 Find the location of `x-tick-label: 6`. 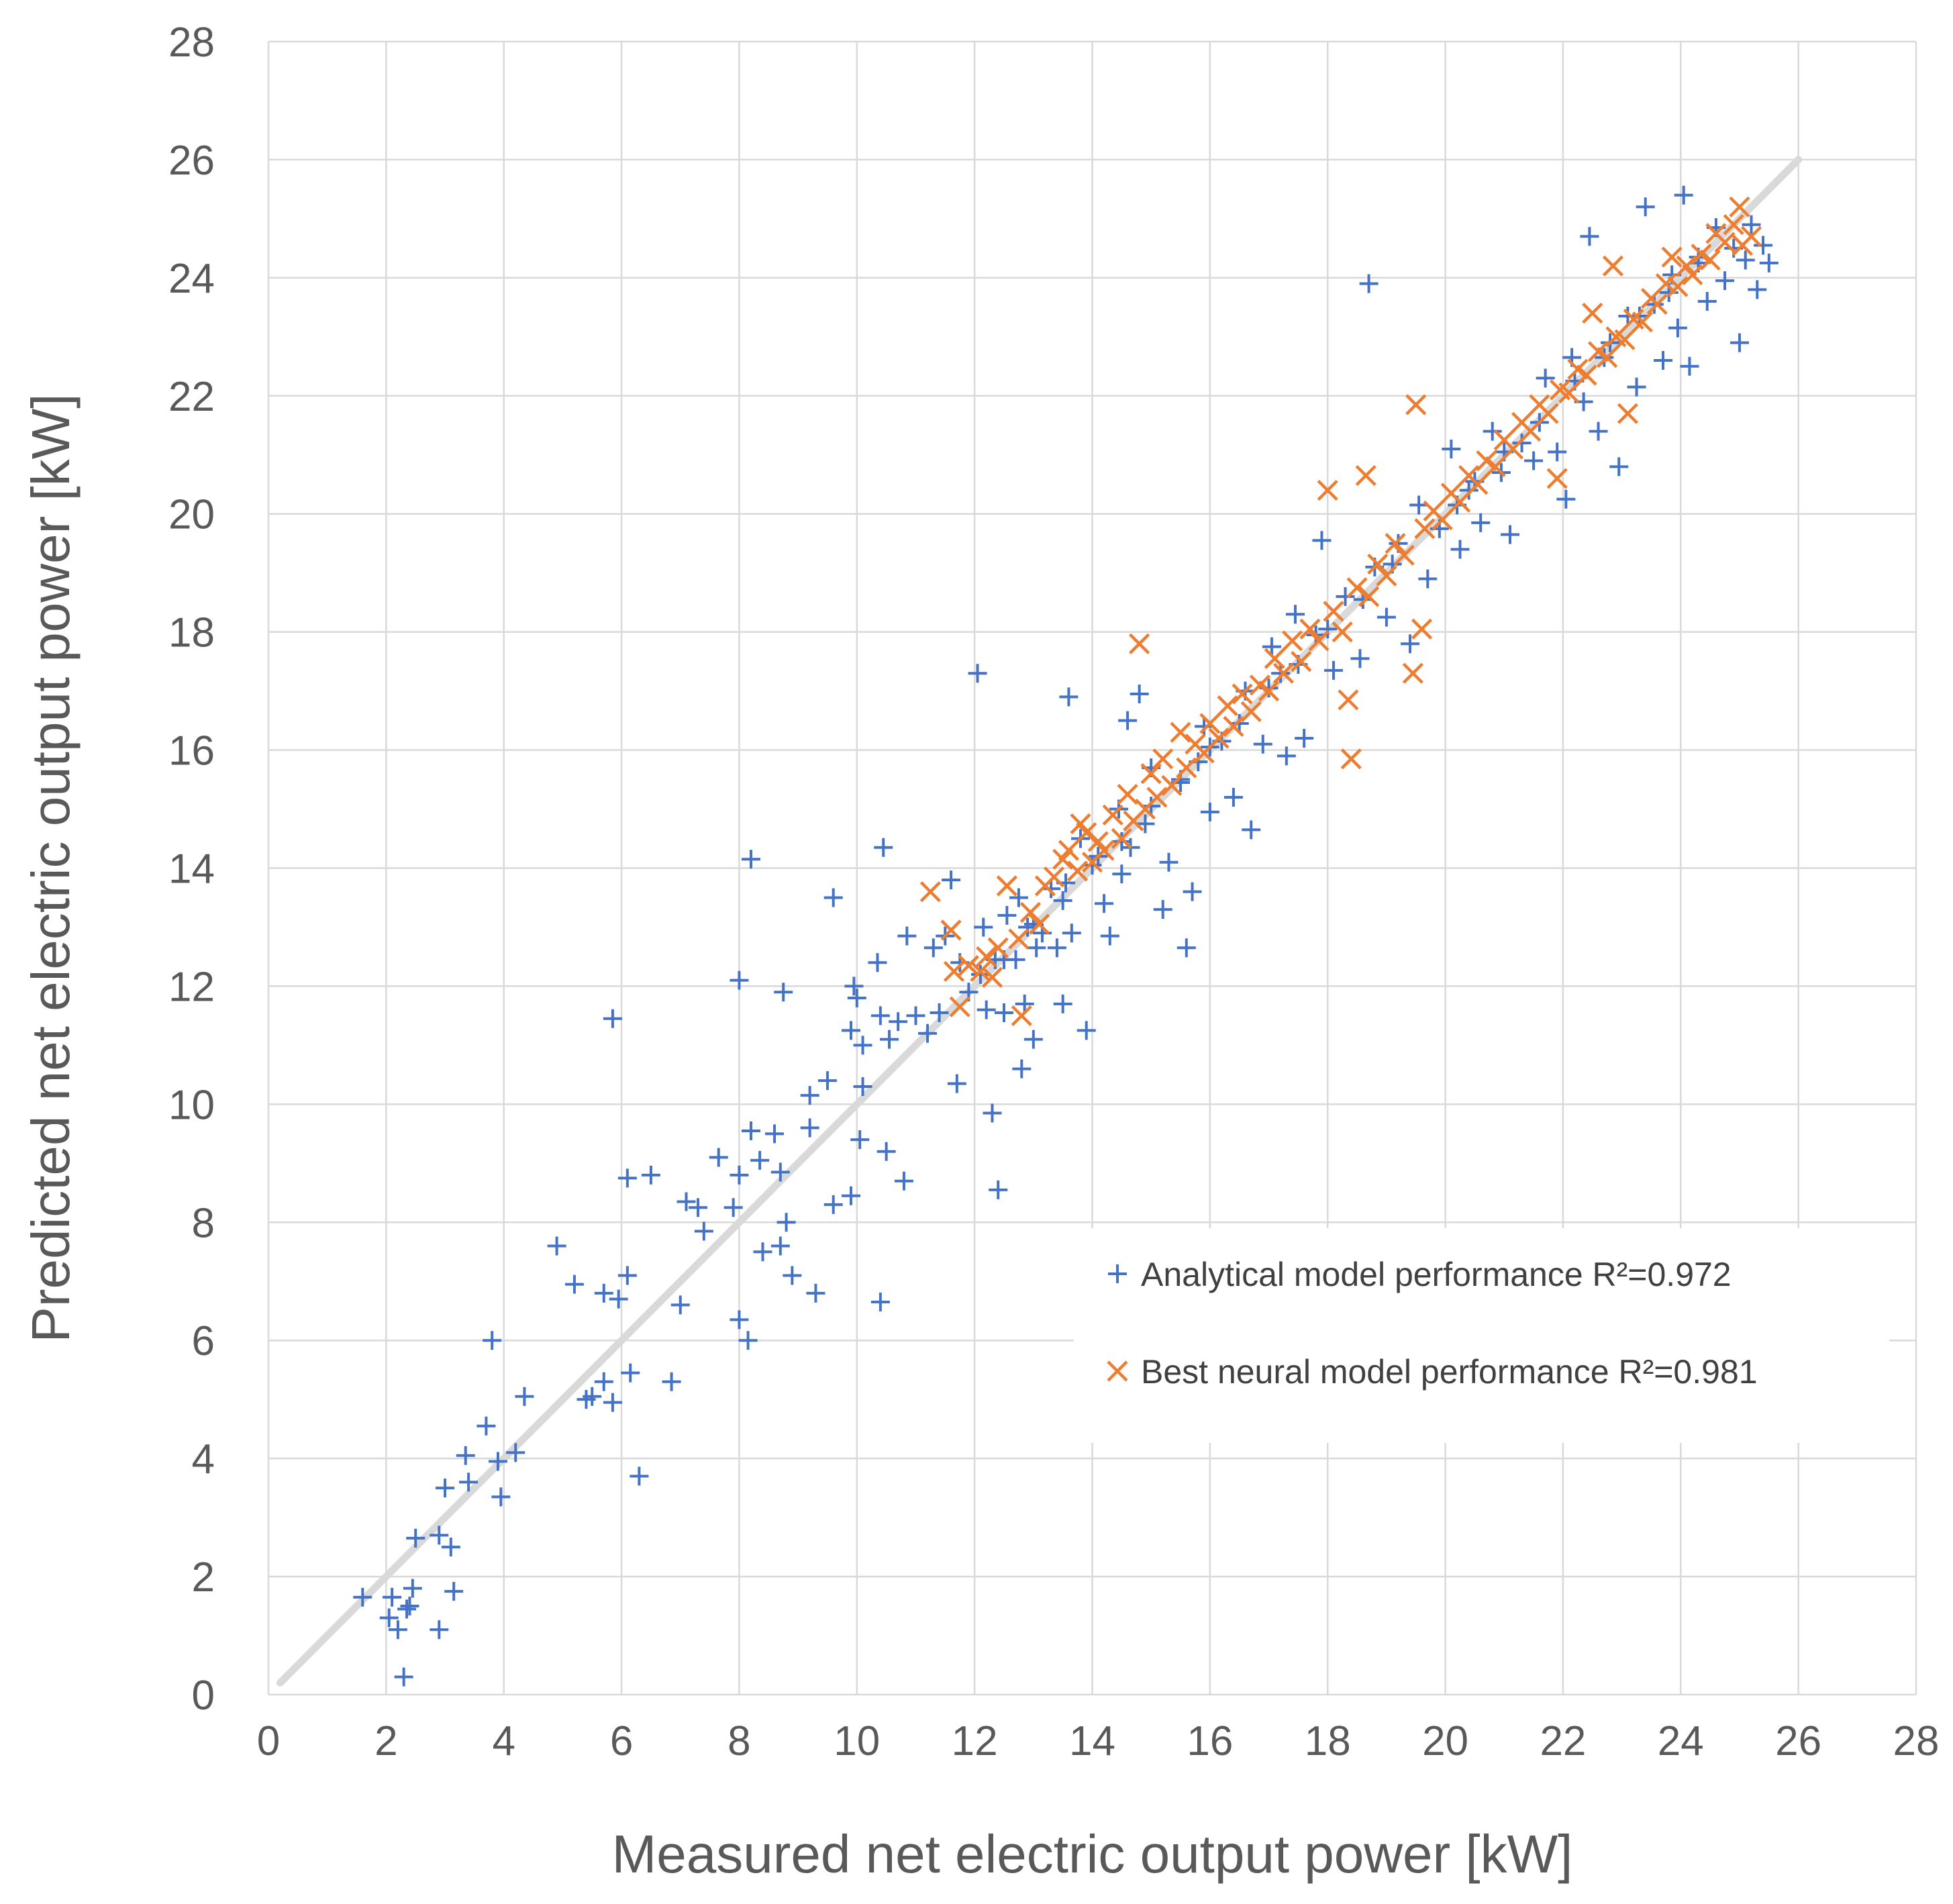

x-tick-label: 6 is located at coordinates (621, 1741).